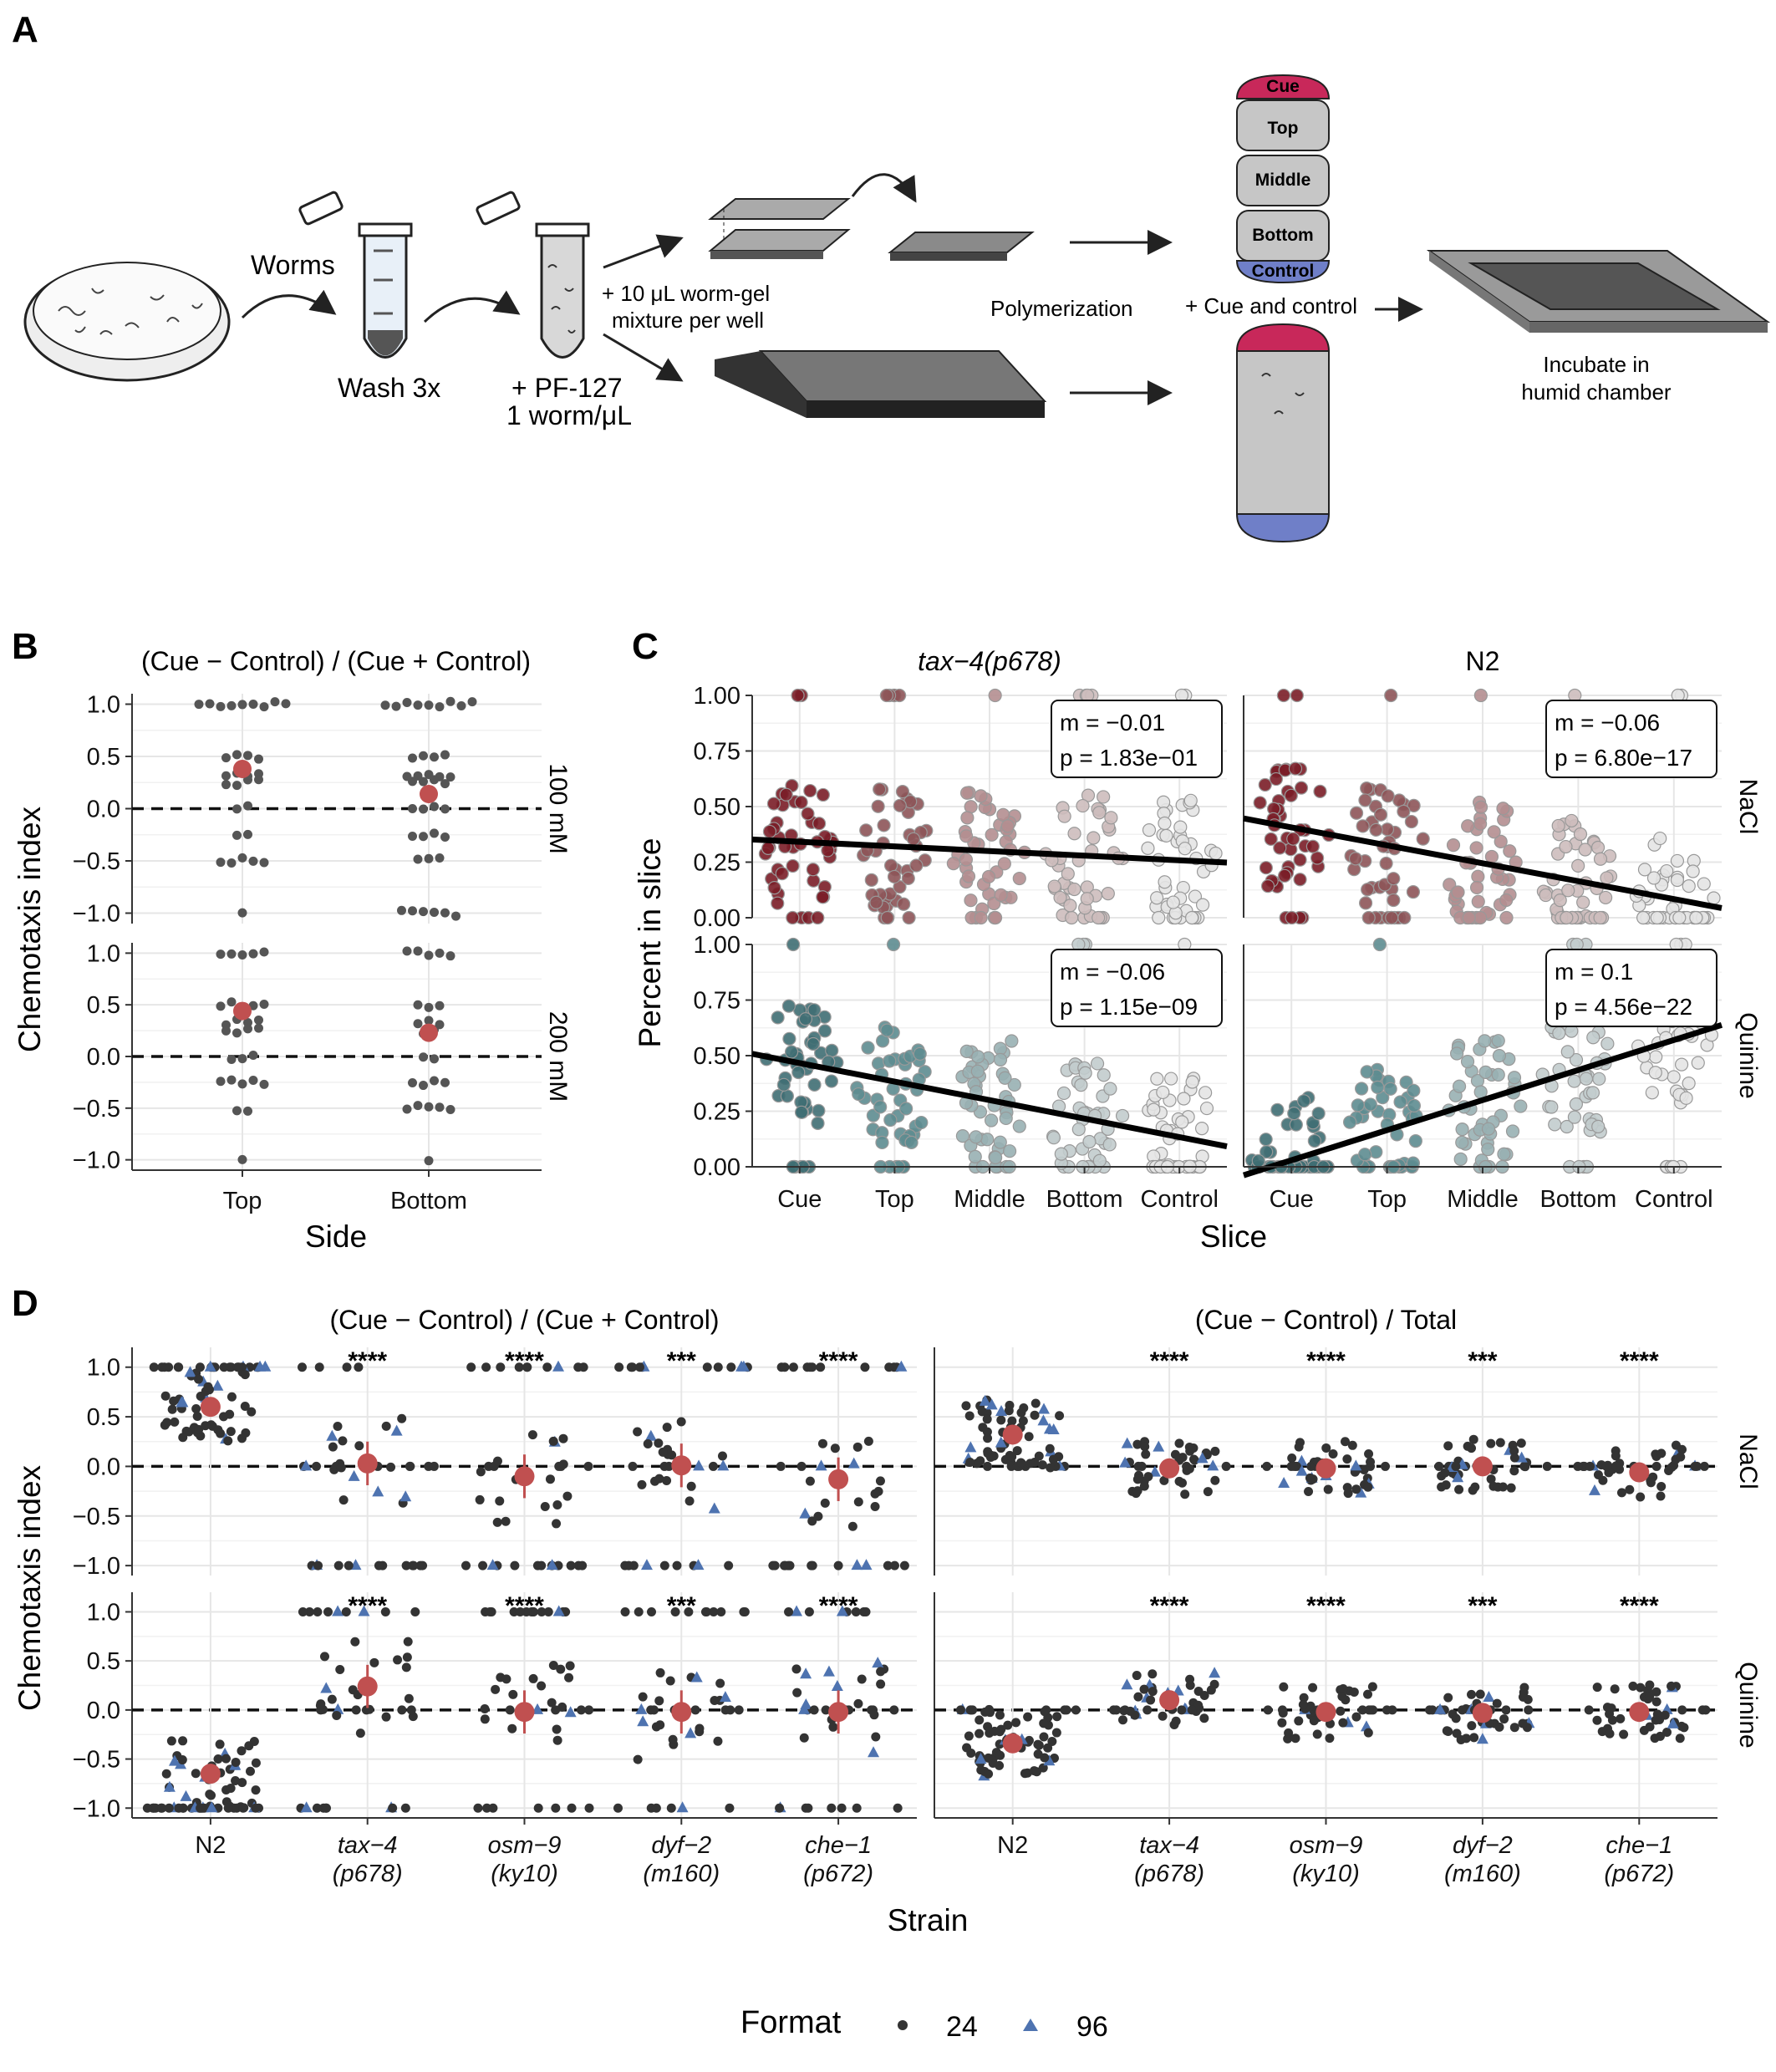 The height and width of the screenshot is (2072, 1776). Describe the element at coordinates (1623, 1007) in the screenshot. I see `panel-c-pvalue-label: p = 4.56e−22` at that location.